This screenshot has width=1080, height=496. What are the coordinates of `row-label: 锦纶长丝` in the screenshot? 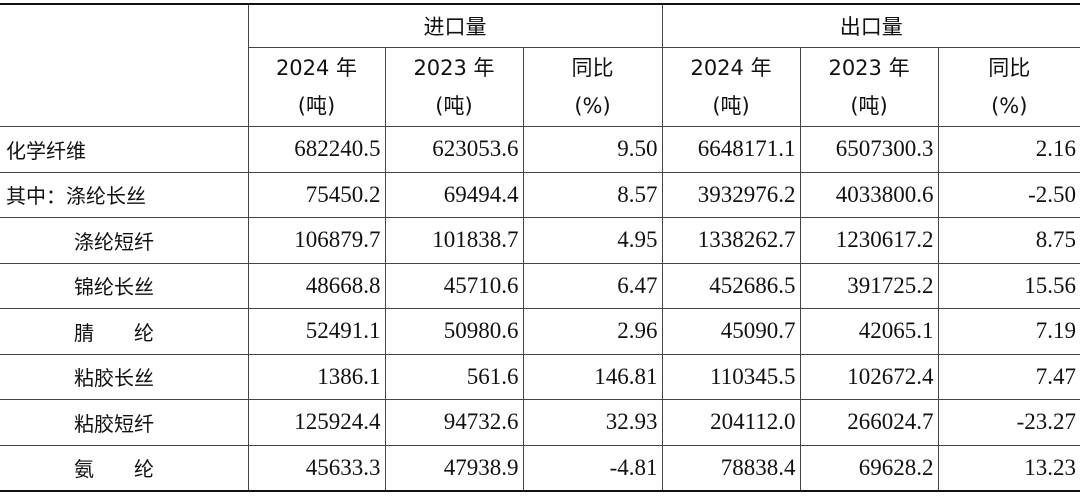 It's located at (124, 285).